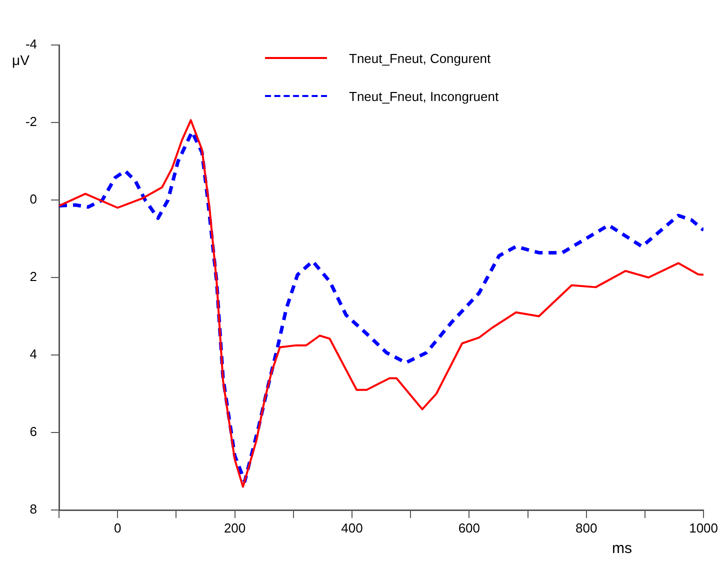  I want to click on y-tick-label: -2, so click(31, 122).